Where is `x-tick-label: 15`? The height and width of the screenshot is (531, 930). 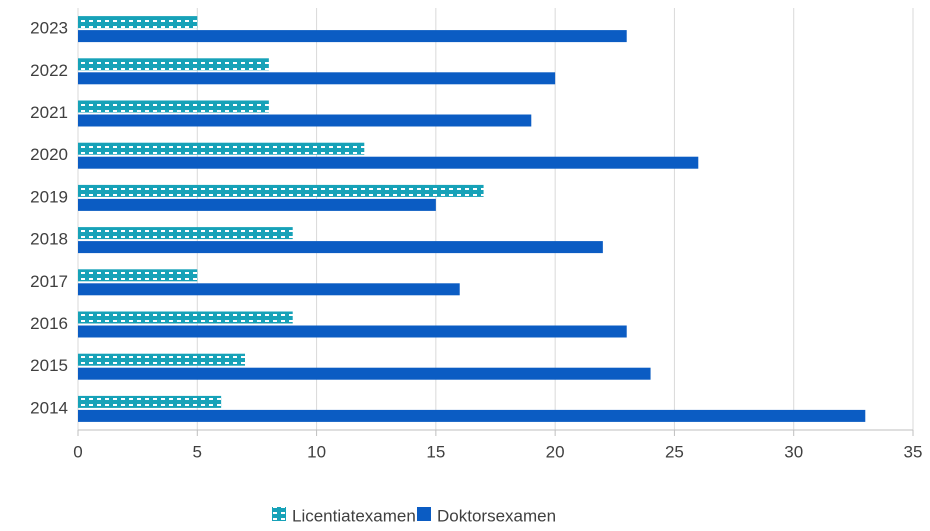 x-tick-label: 15 is located at coordinates (435, 451).